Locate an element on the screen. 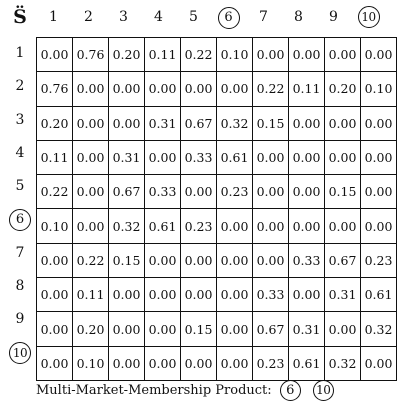 The height and width of the screenshot is (407, 400). row-header-label: 6 is located at coordinates (20, 220).